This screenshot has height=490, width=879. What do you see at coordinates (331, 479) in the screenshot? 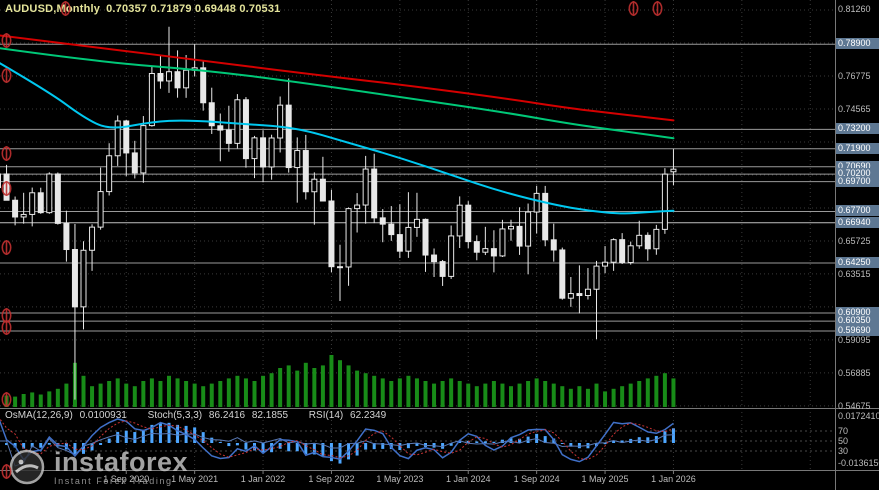
I see `date-label: 1 Sep 2022` at bounding box center [331, 479].